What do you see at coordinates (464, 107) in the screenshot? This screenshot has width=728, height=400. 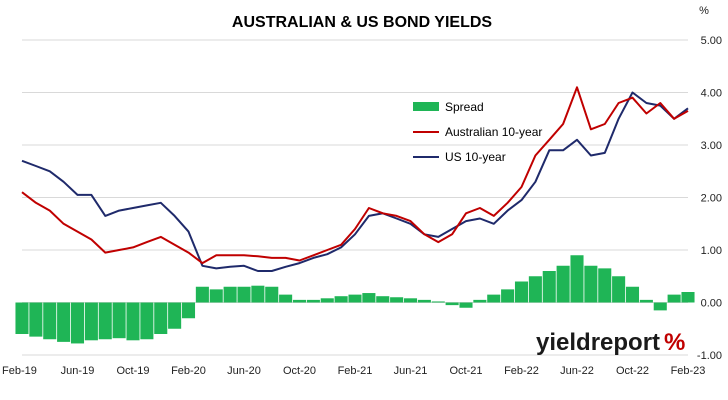 I see `legend-label-spread: Spread` at bounding box center [464, 107].